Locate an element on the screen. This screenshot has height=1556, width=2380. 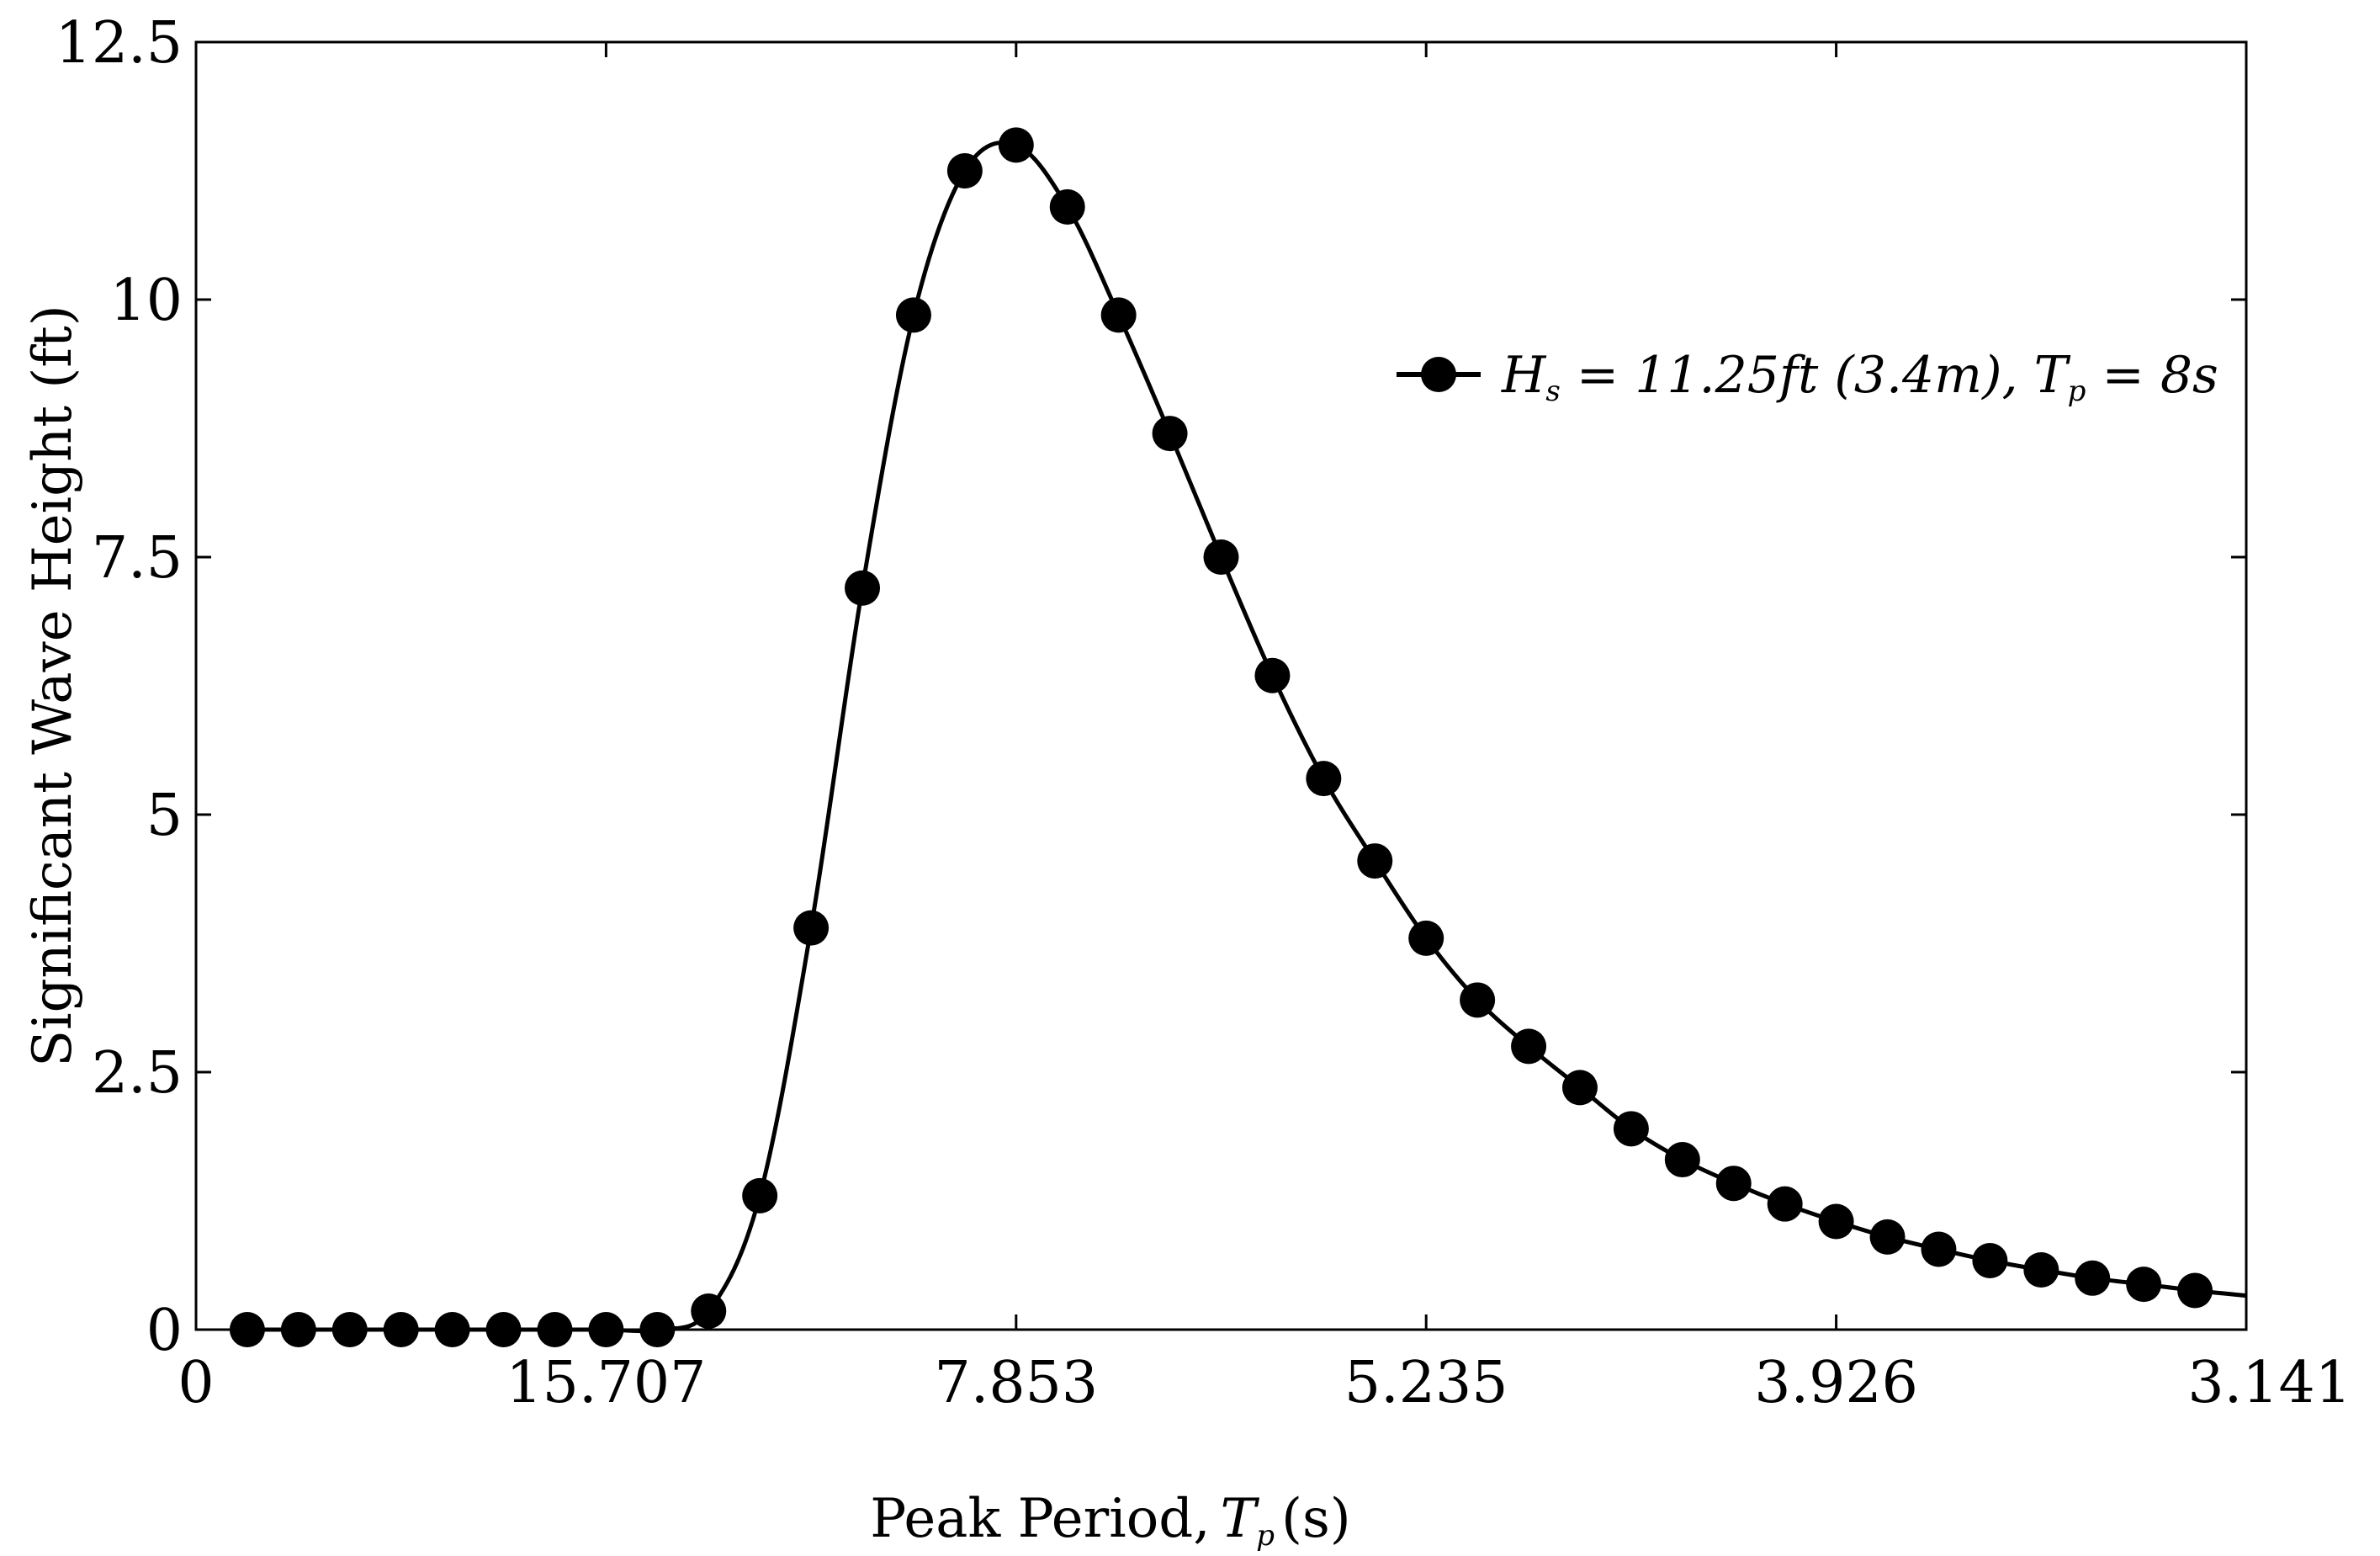
x-tick-label: 3.141 is located at coordinates (2269, 1383).